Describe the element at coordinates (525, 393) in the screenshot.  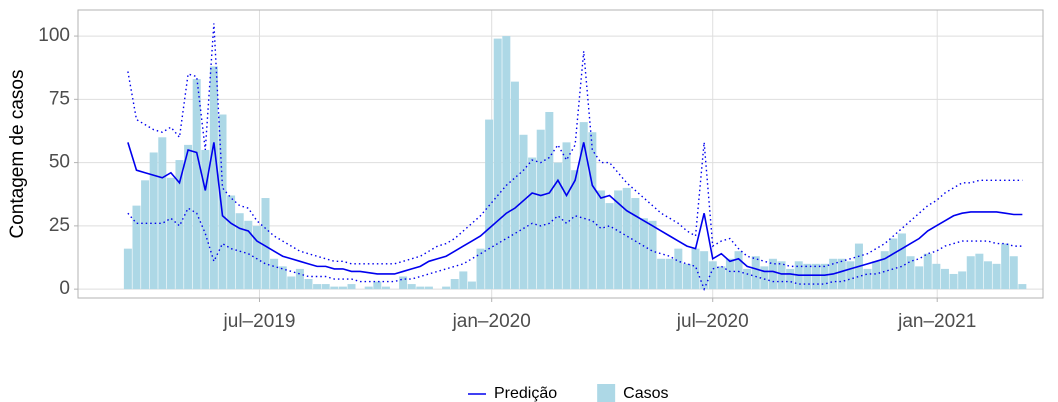
I see `legend-label: Predição` at that location.